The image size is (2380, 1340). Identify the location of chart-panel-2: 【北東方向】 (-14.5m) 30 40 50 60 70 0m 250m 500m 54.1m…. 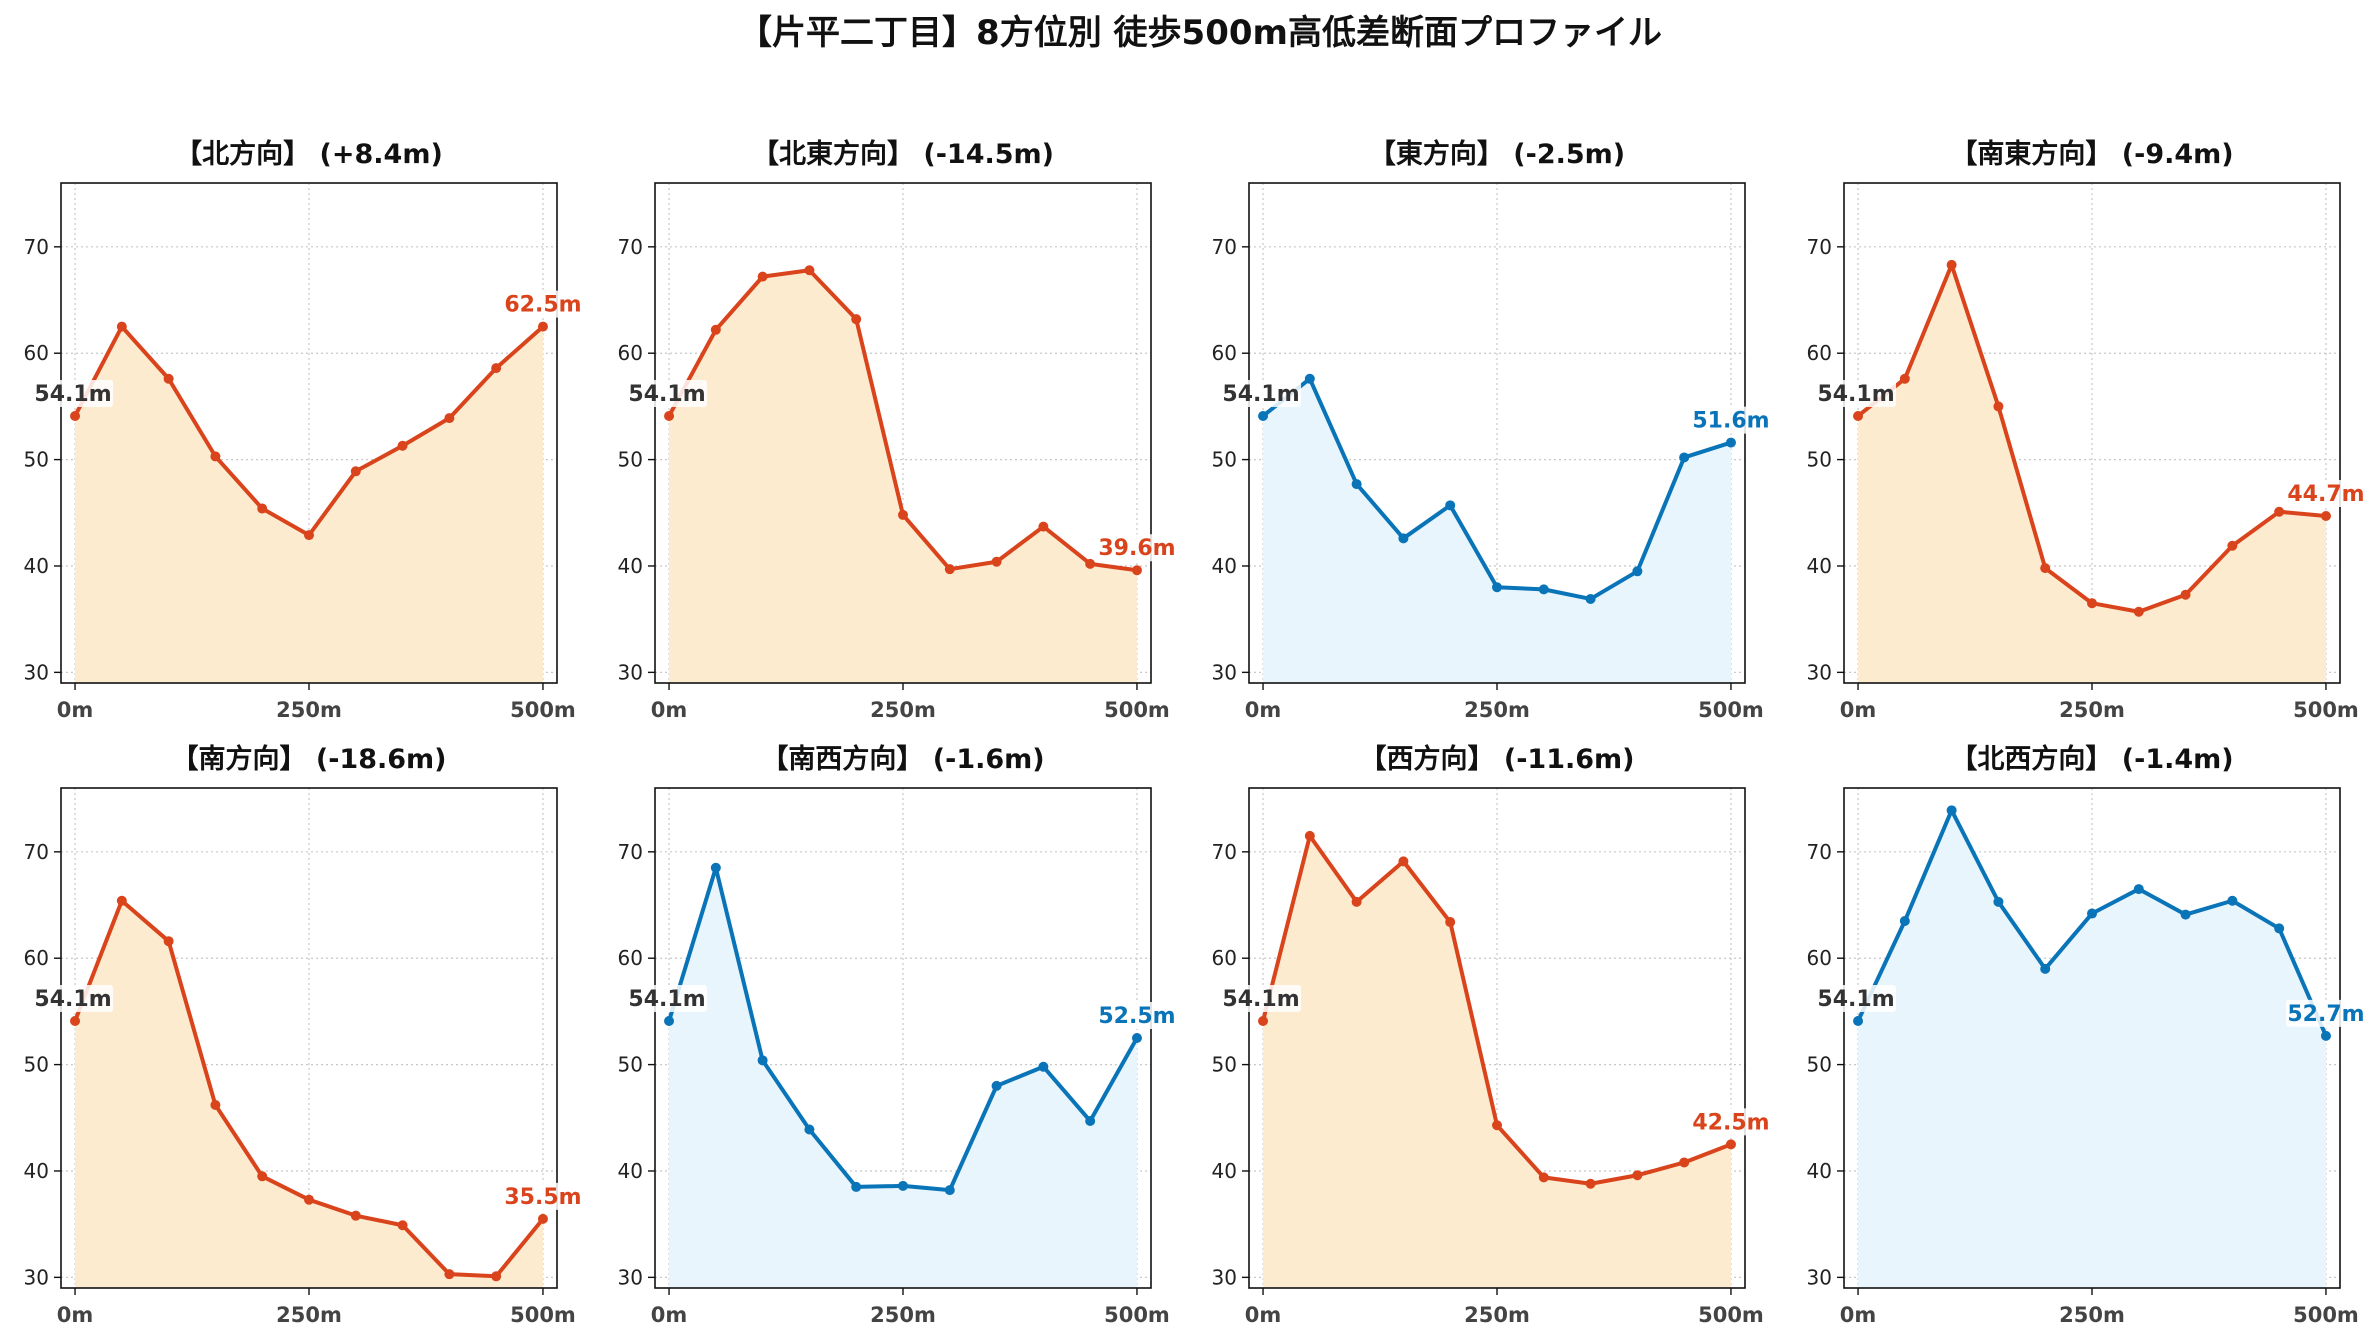
(897, 430).